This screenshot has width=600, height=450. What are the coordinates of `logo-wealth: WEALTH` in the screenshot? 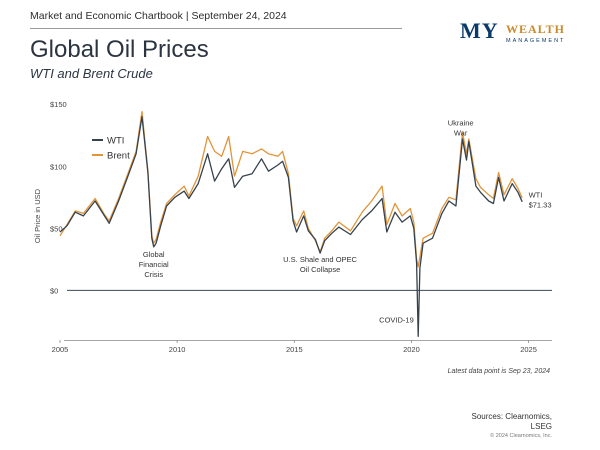 It's located at (535, 29).